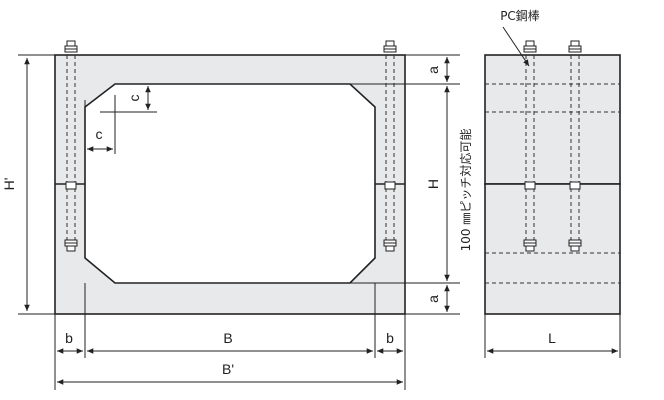  I want to click on label-h: H, so click(433, 184).